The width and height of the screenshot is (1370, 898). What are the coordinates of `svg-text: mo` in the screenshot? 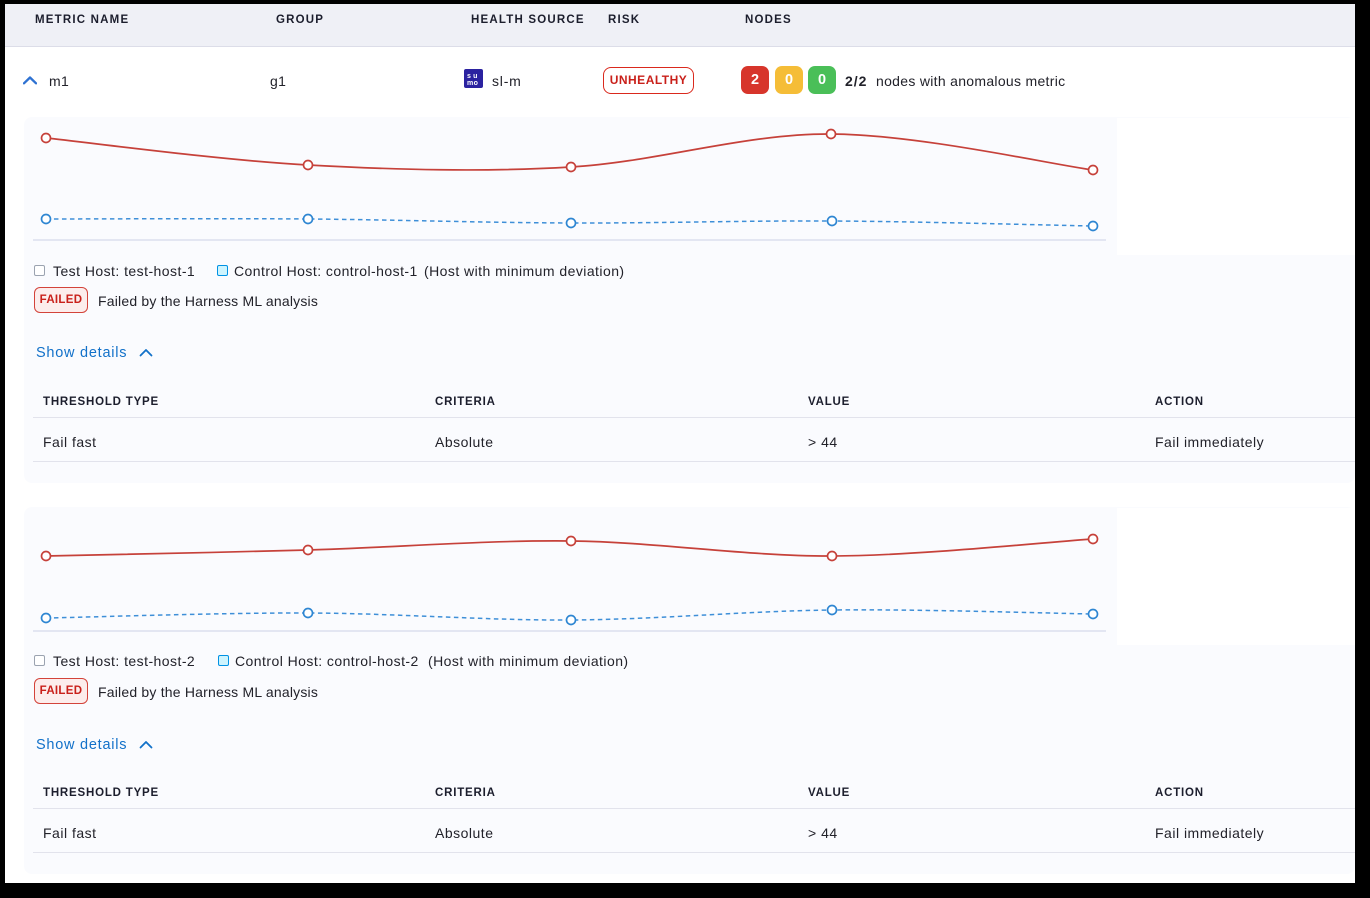 It's located at (472, 83).